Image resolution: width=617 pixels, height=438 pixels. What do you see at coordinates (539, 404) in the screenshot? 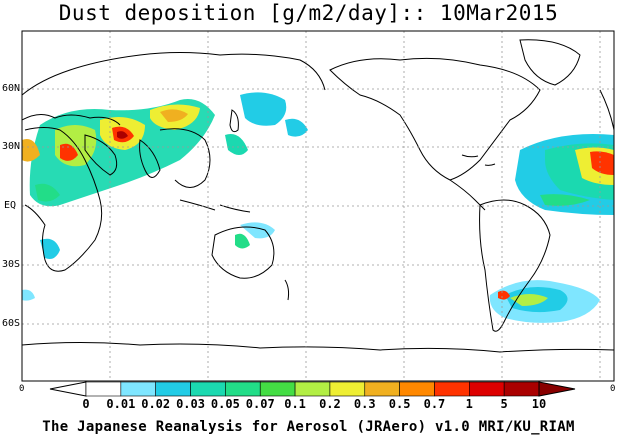
I see `colorbar-tick-label: 10` at bounding box center [539, 404].